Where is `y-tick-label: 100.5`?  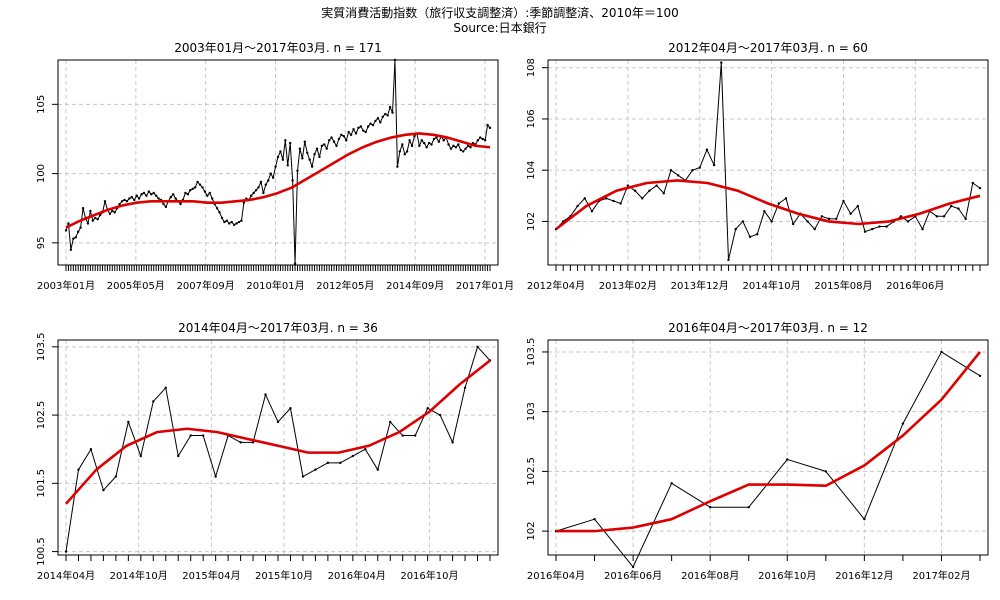 y-tick-label: 100.5 is located at coordinates (41, 551).